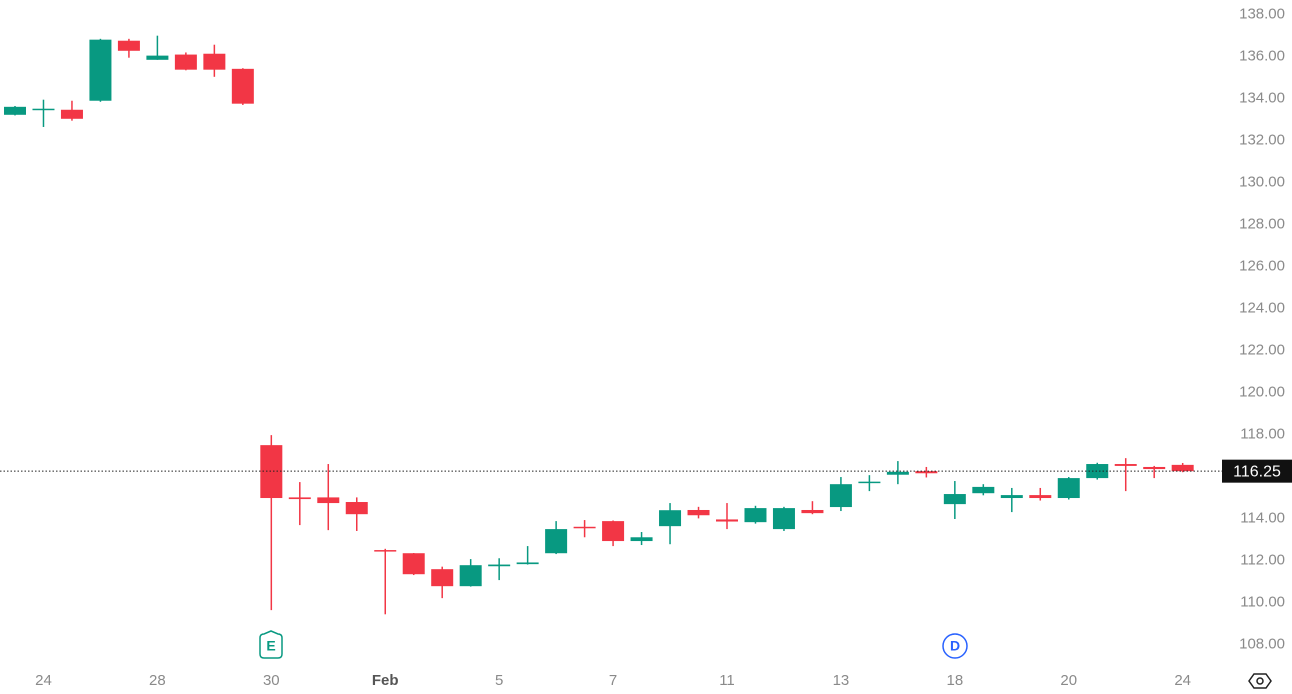  Describe the element at coordinates (1262, 601) in the screenshot. I see `y-tick-label: 110.00` at that location.